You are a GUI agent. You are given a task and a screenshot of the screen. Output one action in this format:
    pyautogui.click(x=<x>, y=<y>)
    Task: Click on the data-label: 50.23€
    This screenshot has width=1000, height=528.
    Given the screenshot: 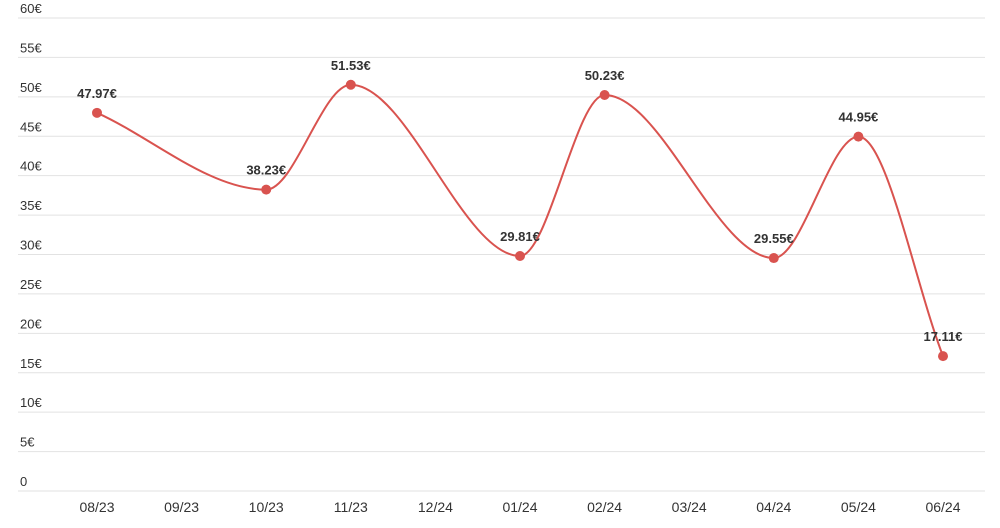 What is the action you would take?
    pyautogui.click(x=605, y=75)
    